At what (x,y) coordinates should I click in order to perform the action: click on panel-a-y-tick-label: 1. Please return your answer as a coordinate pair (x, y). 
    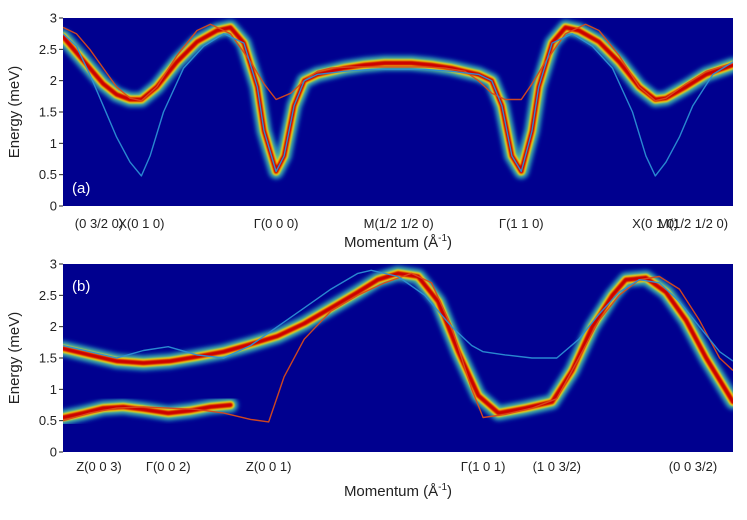
    Looking at the image, I should click on (53, 143).